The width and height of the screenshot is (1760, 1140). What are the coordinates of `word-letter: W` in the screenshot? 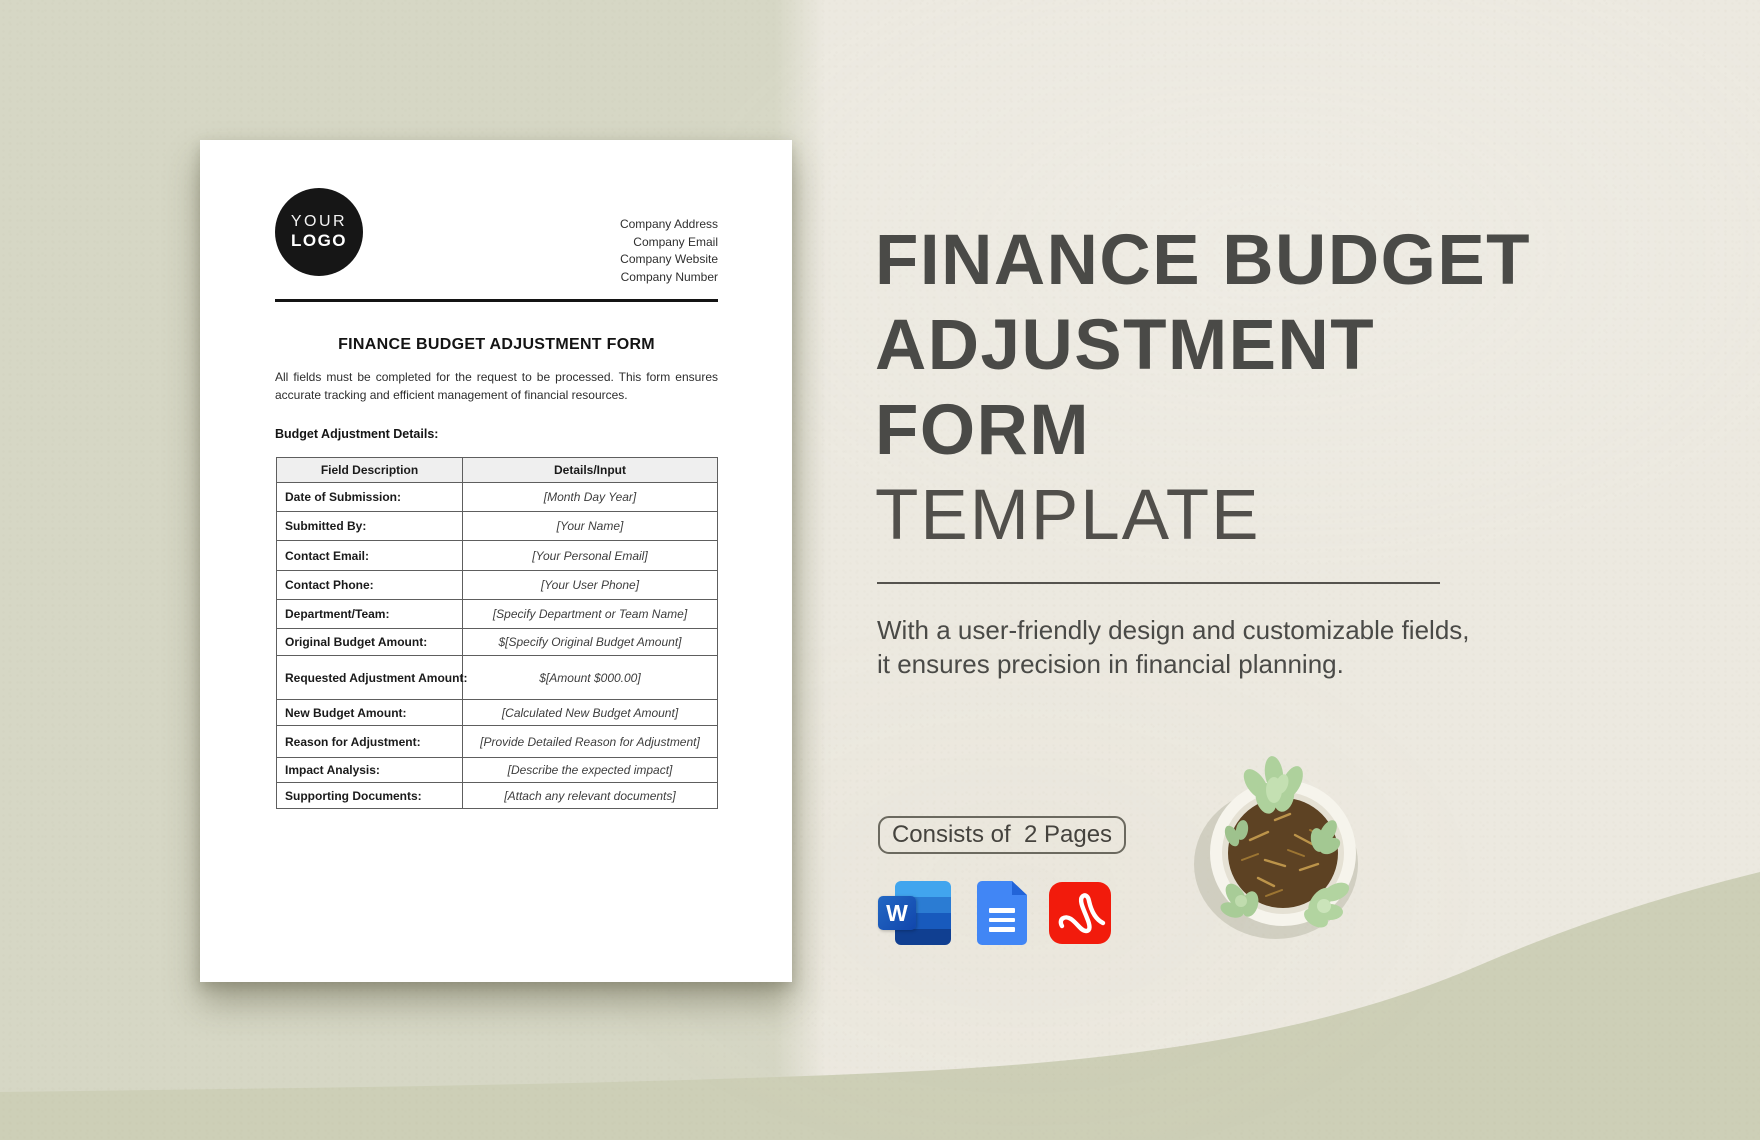 It's located at (897, 912).